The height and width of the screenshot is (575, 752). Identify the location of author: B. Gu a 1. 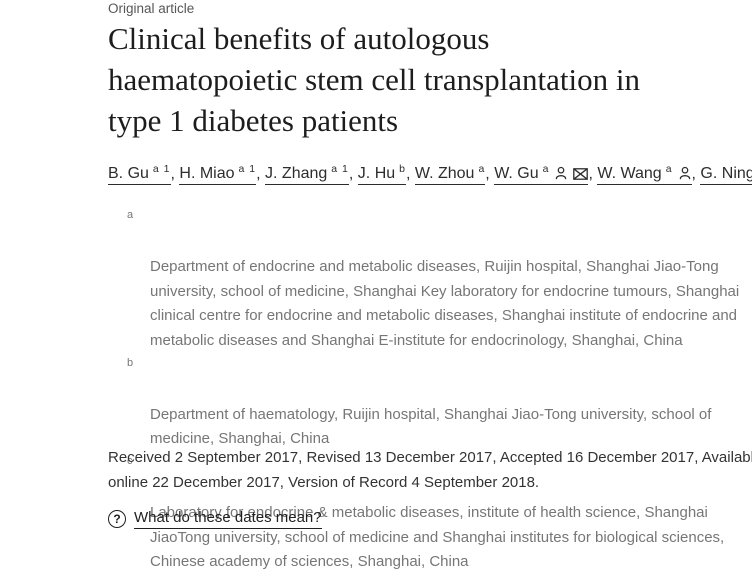
(139, 174).